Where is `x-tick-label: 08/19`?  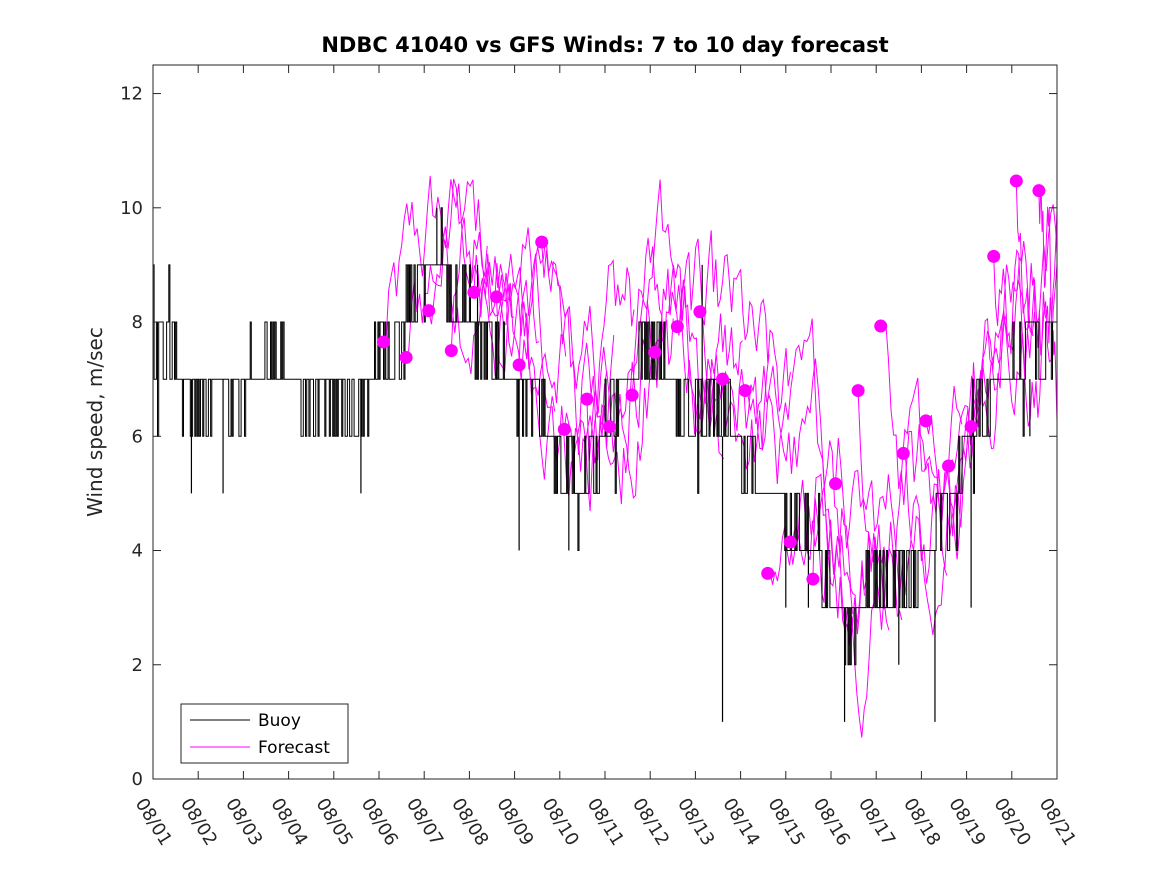 x-tick-label: 08/19 is located at coordinates (966, 822).